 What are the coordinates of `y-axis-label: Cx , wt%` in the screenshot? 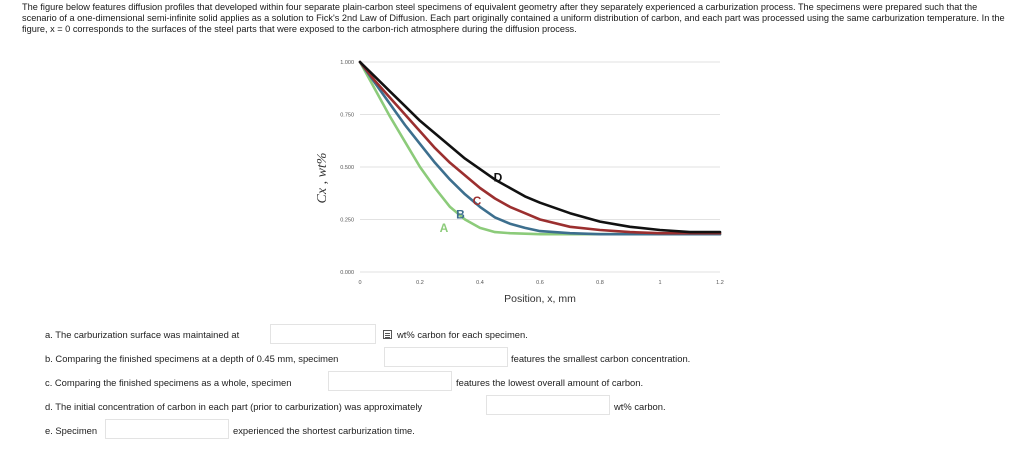 It's located at (322, 178).